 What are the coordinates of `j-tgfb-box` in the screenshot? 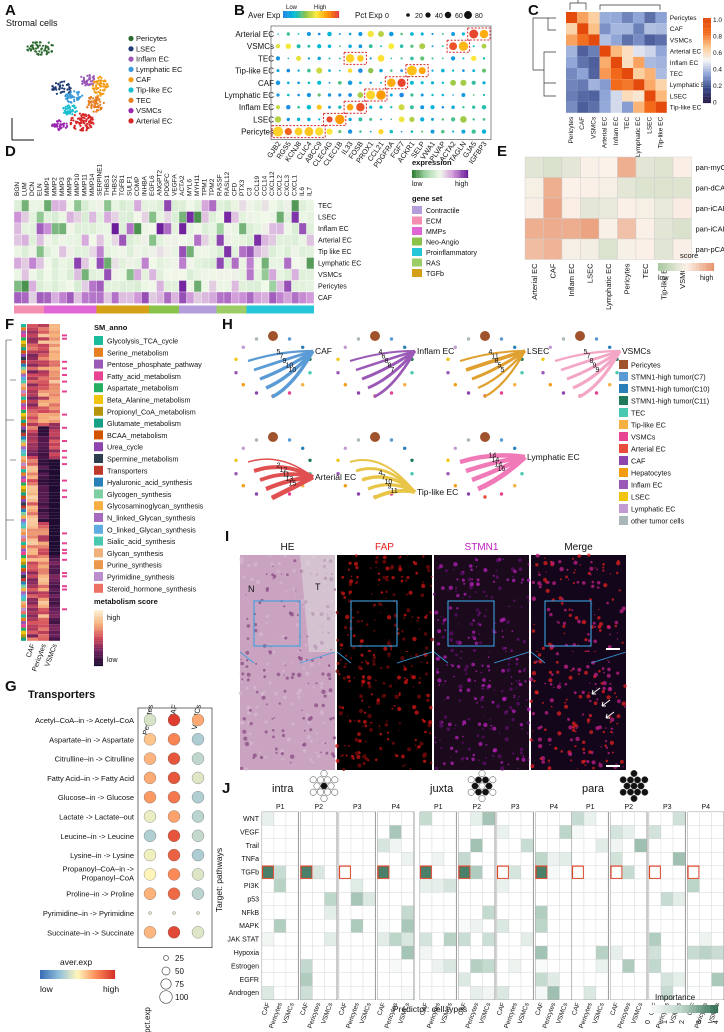 It's located at (503, 872).